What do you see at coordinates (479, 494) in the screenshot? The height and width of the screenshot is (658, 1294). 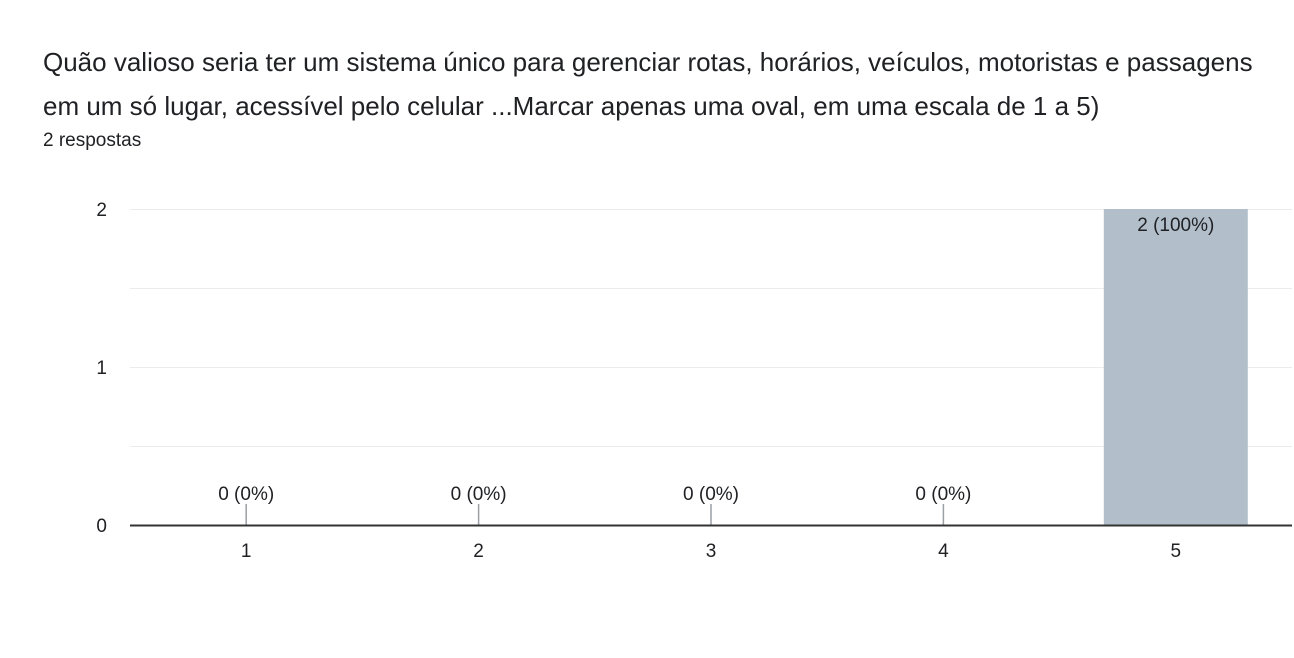 I see `data-label-2: 0 (0%)` at bounding box center [479, 494].